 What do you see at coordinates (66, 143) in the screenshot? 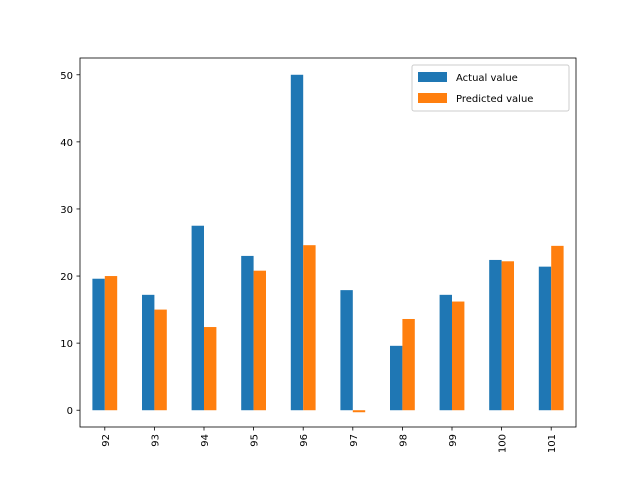
I see `y-tick-label: 40` at bounding box center [66, 143].